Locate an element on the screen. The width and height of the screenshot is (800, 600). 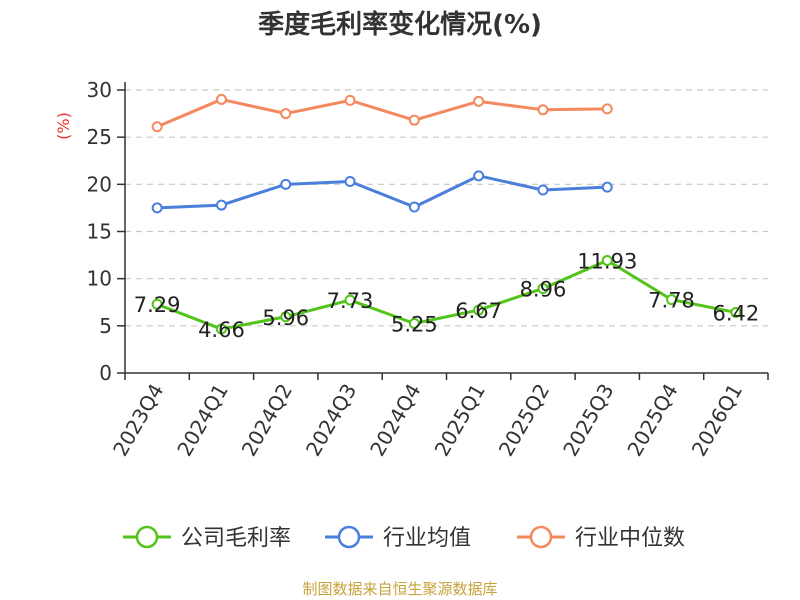
data-label: 7.29 is located at coordinates (157, 305).